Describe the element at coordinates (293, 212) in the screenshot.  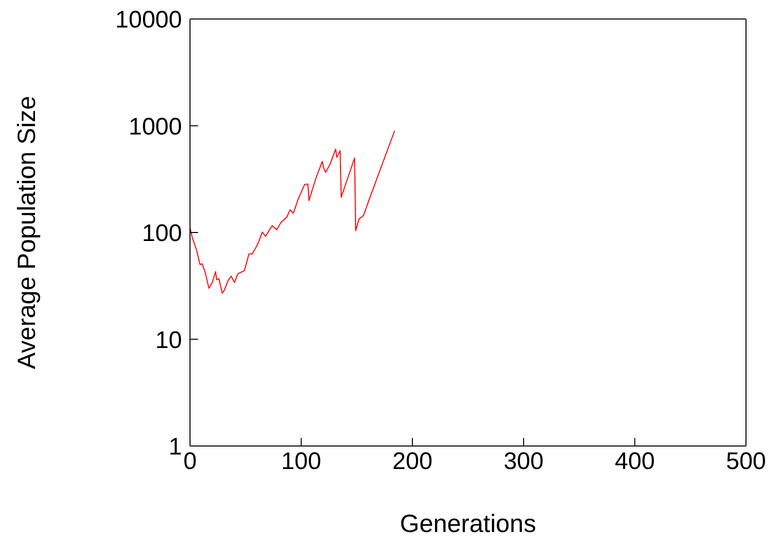
I see `line-series` at that location.